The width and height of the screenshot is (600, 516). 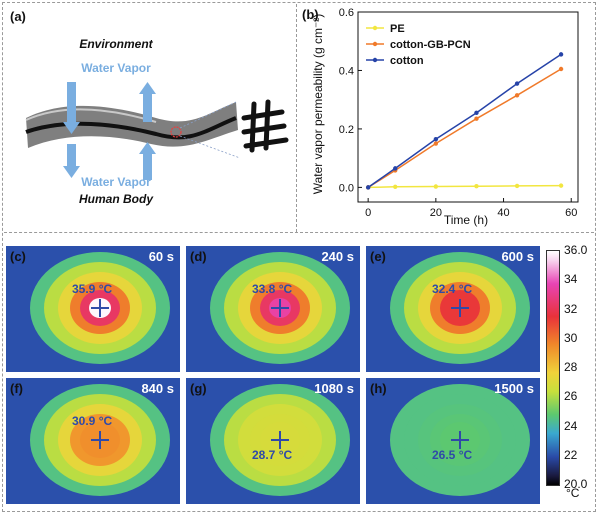 I want to click on y-tick-label: 0.0, so click(x=346, y=188).